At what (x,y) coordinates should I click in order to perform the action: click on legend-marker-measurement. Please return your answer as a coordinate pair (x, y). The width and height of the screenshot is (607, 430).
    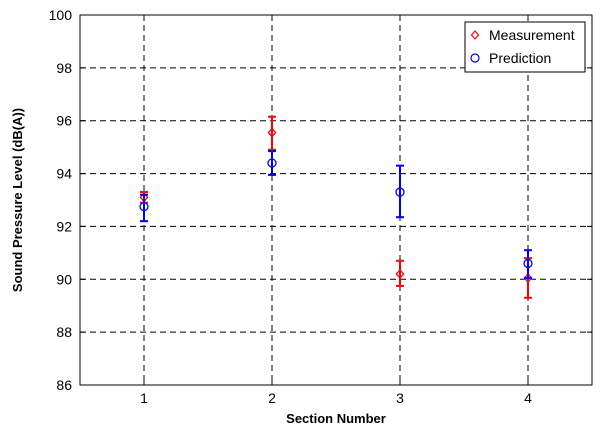
    Looking at the image, I should click on (475, 35).